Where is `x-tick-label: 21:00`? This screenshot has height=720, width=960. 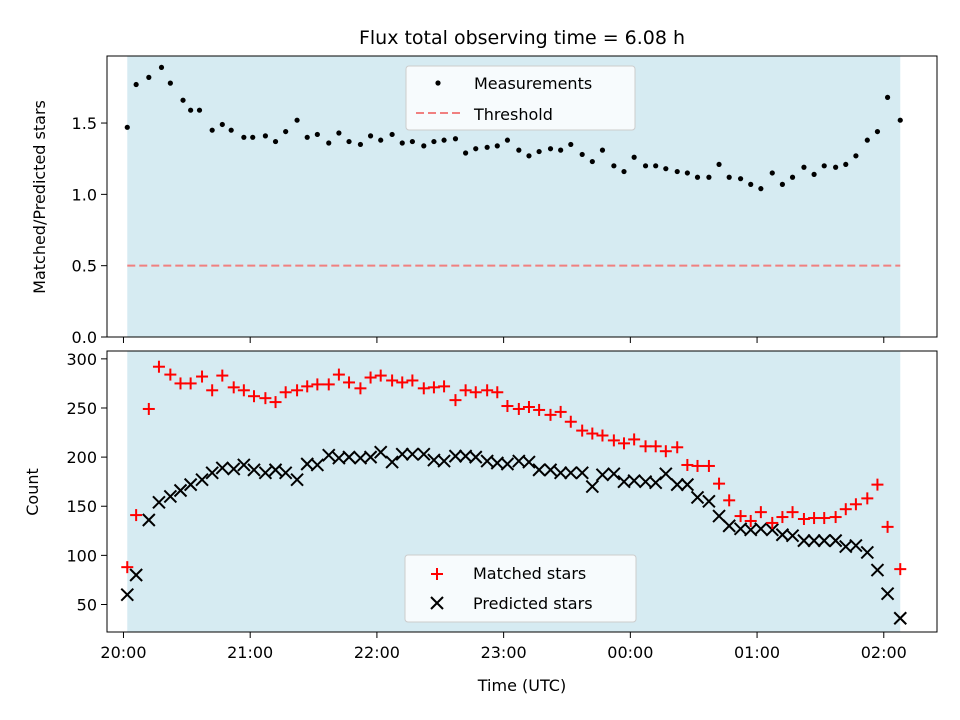 x-tick-label: 21:00 is located at coordinates (250, 652).